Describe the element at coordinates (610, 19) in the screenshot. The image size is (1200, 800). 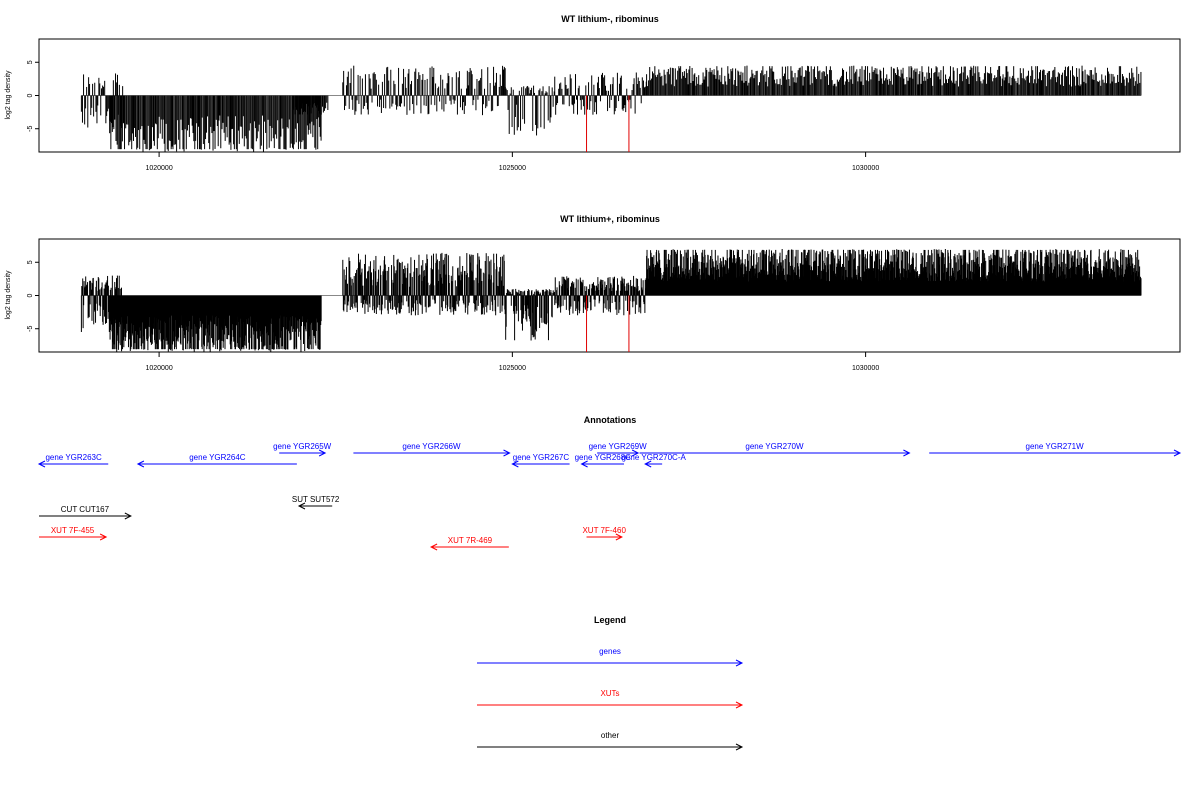
I see `panel-title: WT lithium-, ribominus` at that location.